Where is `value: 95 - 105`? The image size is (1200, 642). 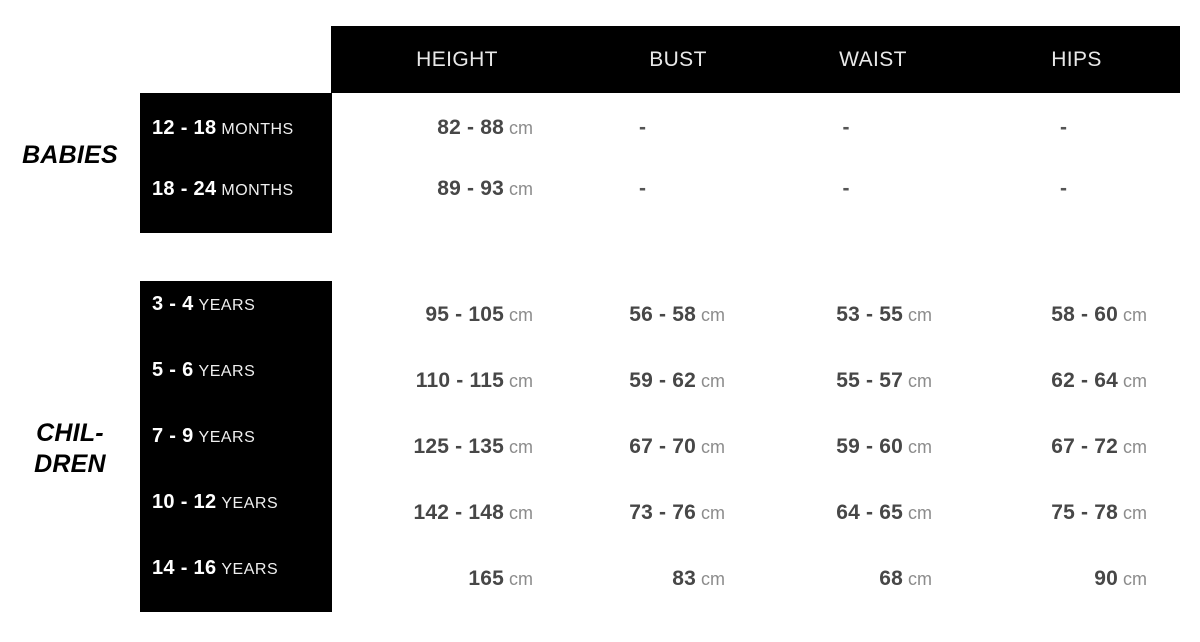 value: 95 - 105 is located at coordinates (464, 314).